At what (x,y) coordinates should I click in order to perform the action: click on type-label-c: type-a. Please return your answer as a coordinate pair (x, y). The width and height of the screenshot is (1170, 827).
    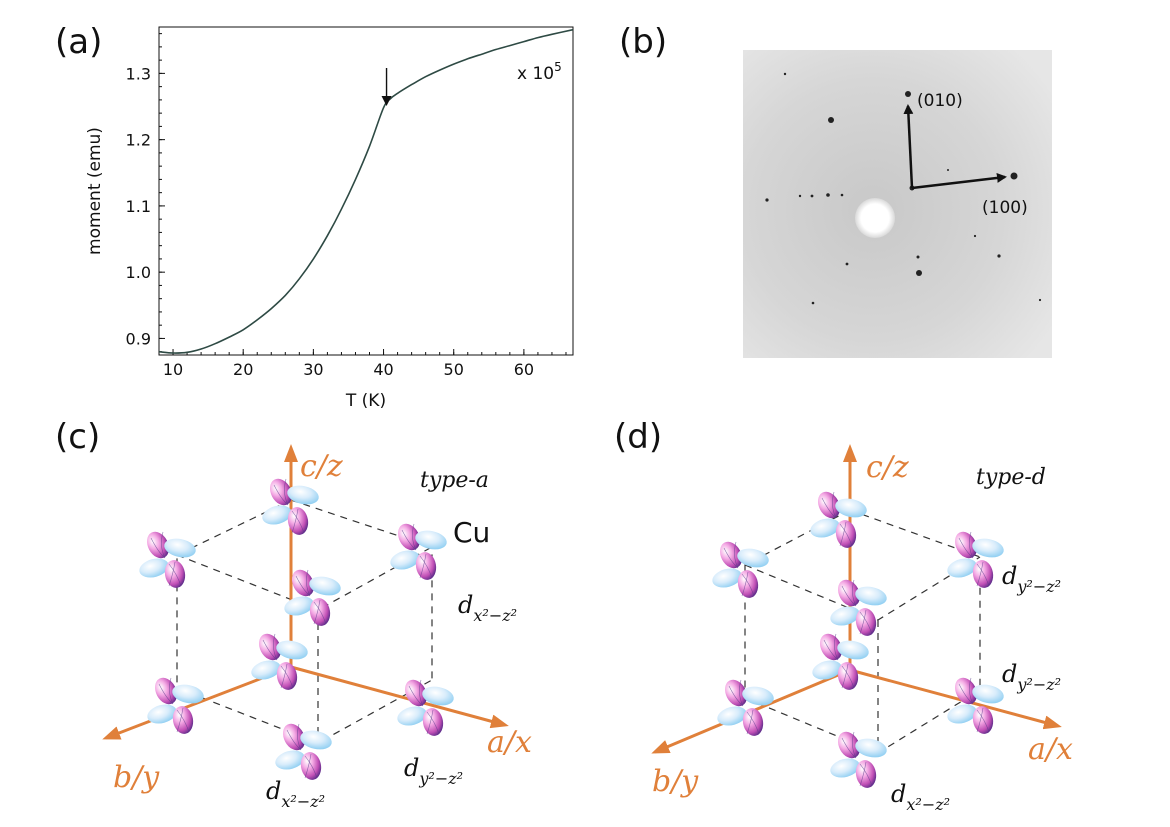
    Looking at the image, I should click on (454, 480).